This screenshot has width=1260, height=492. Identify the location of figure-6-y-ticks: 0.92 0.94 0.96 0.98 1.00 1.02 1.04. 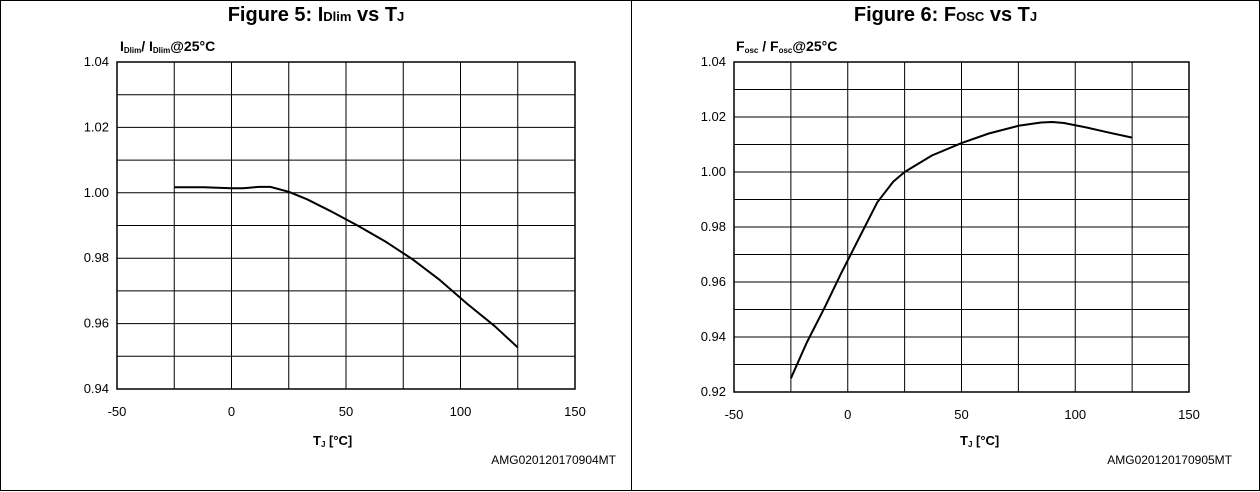
(713, 226).